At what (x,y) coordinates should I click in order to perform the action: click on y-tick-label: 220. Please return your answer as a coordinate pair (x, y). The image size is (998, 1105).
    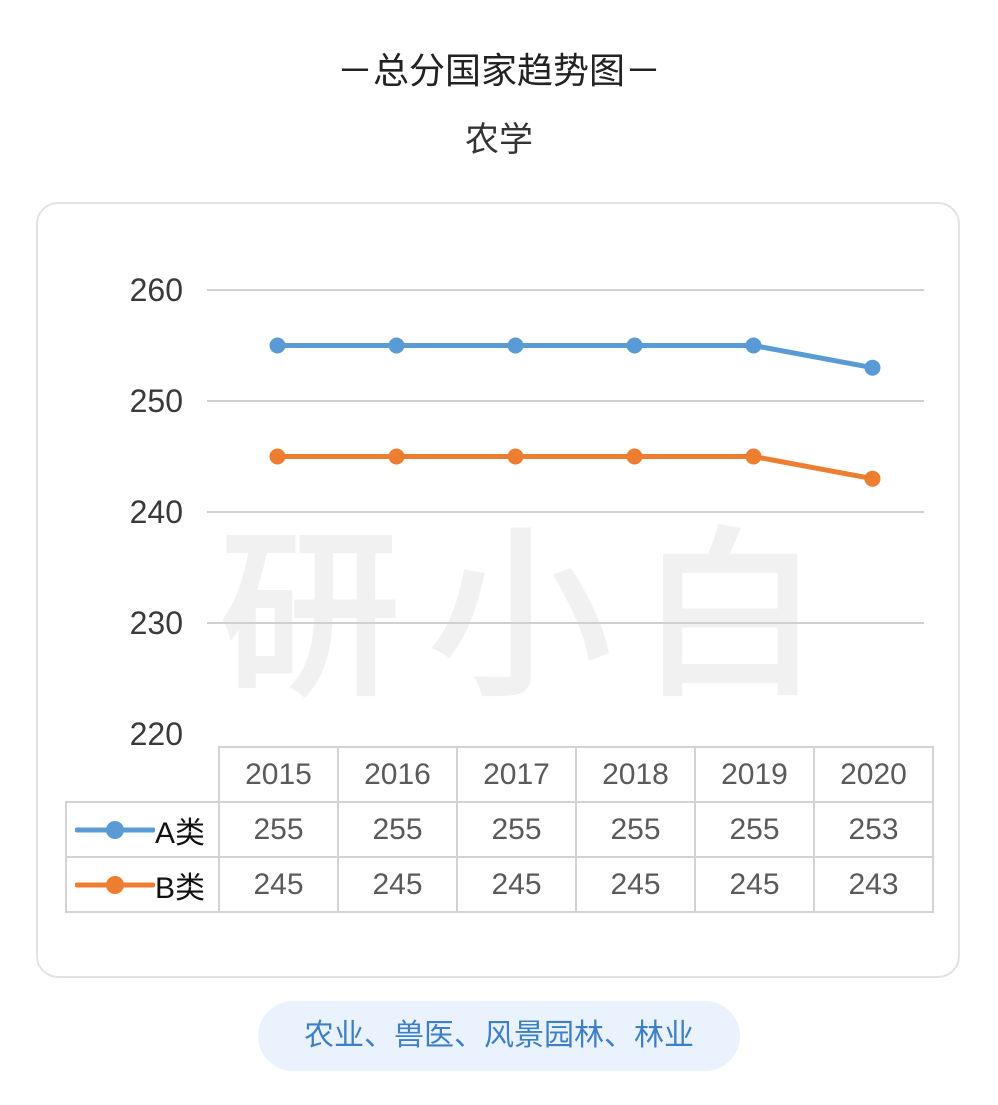
    Looking at the image, I should click on (156, 733).